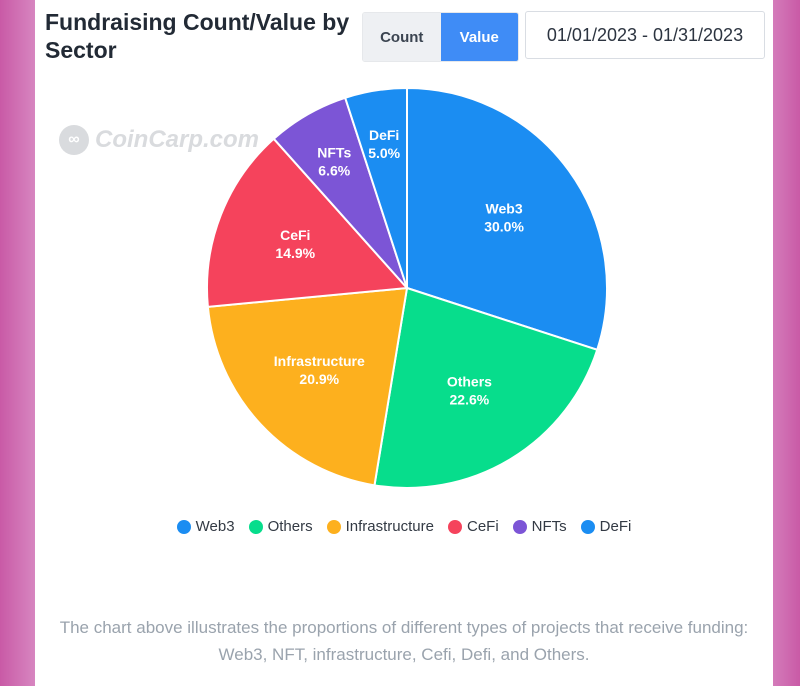 Image resolution: width=800 pixels, height=686 pixels. What do you see at coordinates (389, 526) in the screenshot?
I see `legend-label: Infrastructure` at bounding box center [389, 526].